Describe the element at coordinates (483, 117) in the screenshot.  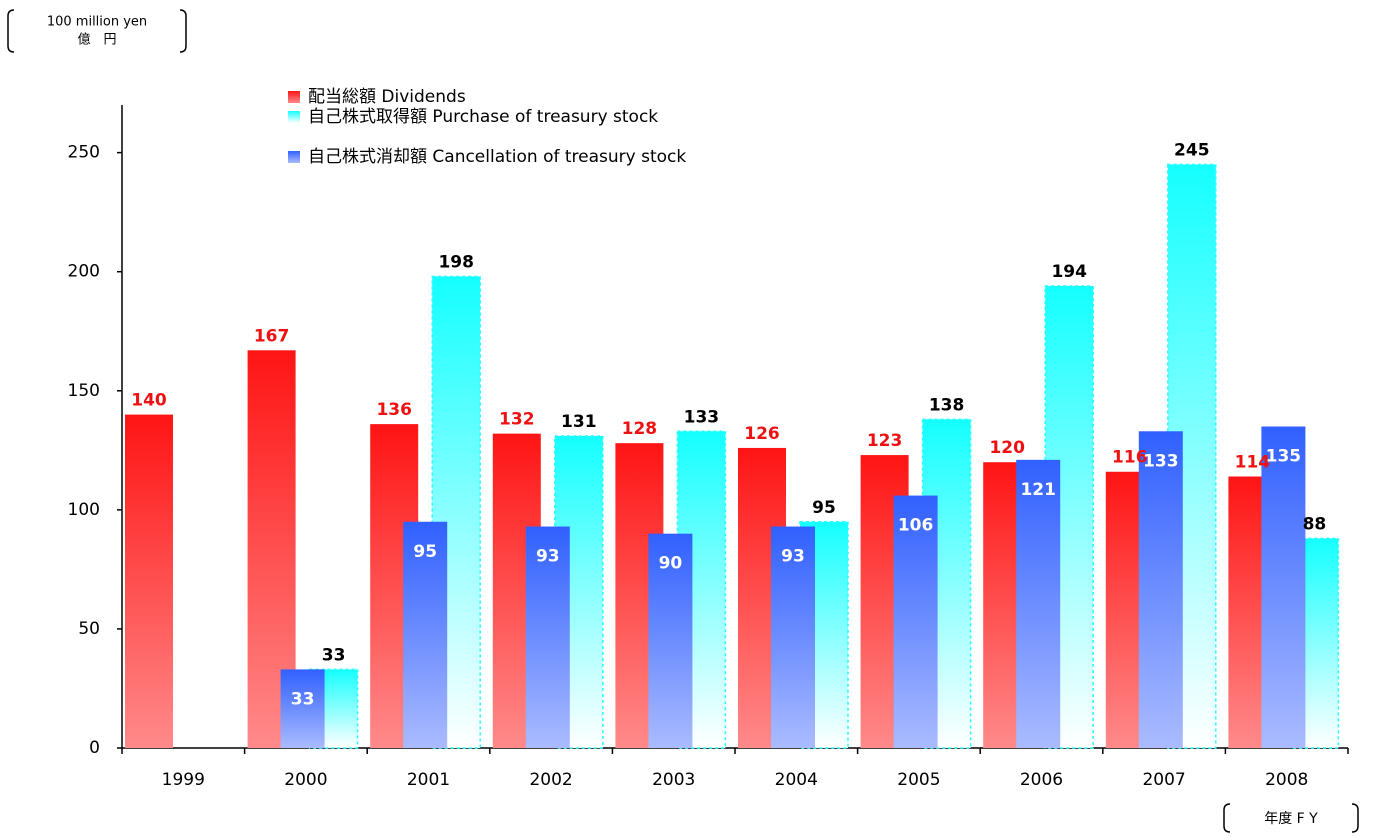
I see `legend-label: 自己株式取得額 Purchase of treasury stock` at that location.